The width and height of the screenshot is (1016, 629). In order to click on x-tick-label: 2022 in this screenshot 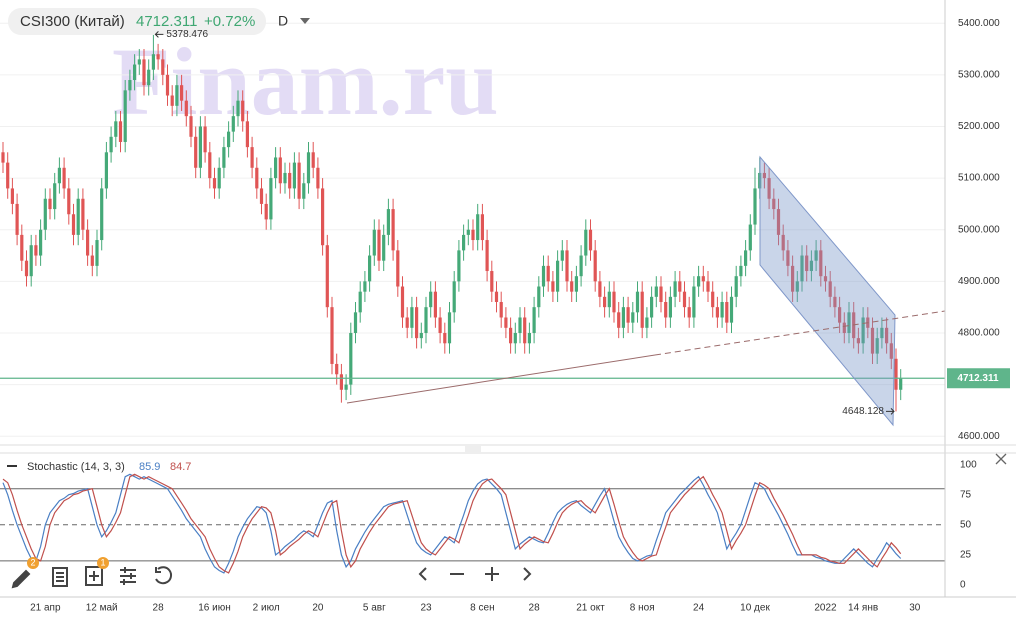, I will do `click(825, 608)`.